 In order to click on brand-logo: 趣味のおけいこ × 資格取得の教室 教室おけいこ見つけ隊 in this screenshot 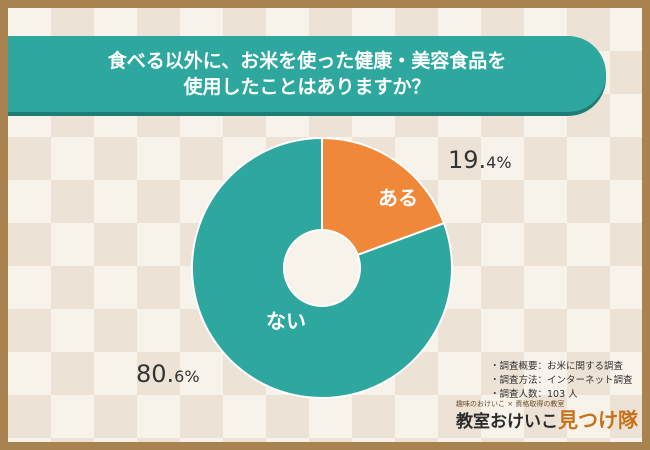, I will do `click(547, 417)`.